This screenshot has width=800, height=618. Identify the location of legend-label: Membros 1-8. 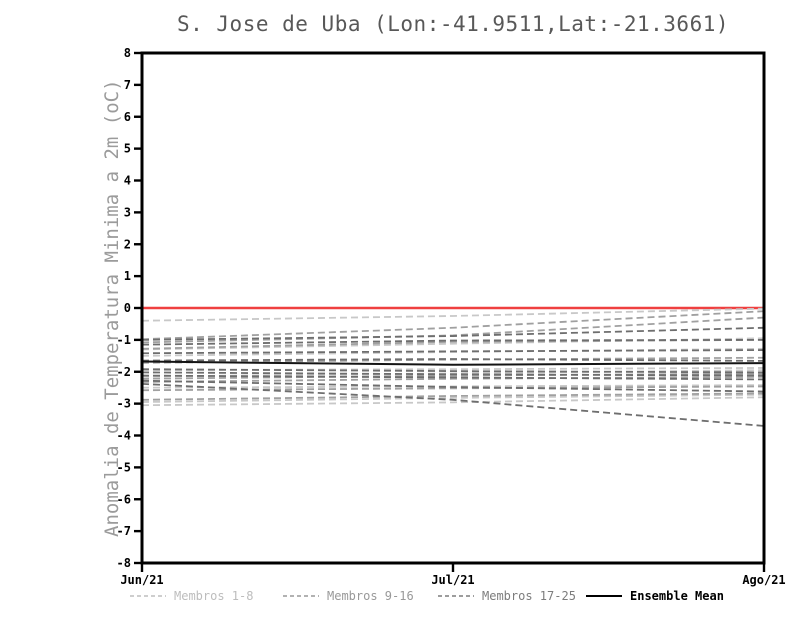
(214, 596).